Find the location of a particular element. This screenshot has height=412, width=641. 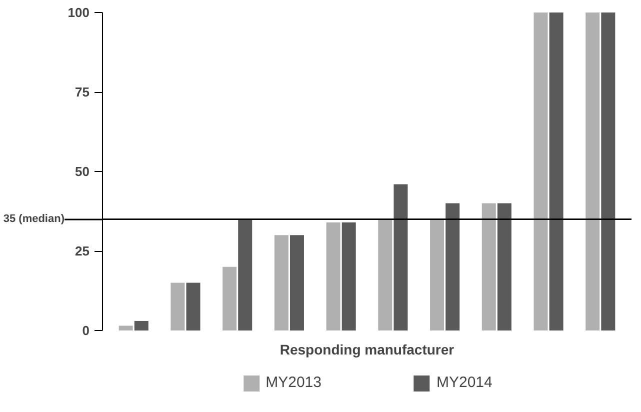

x-axis-title: Responding manufacturer is located at coordinates (367, 350).